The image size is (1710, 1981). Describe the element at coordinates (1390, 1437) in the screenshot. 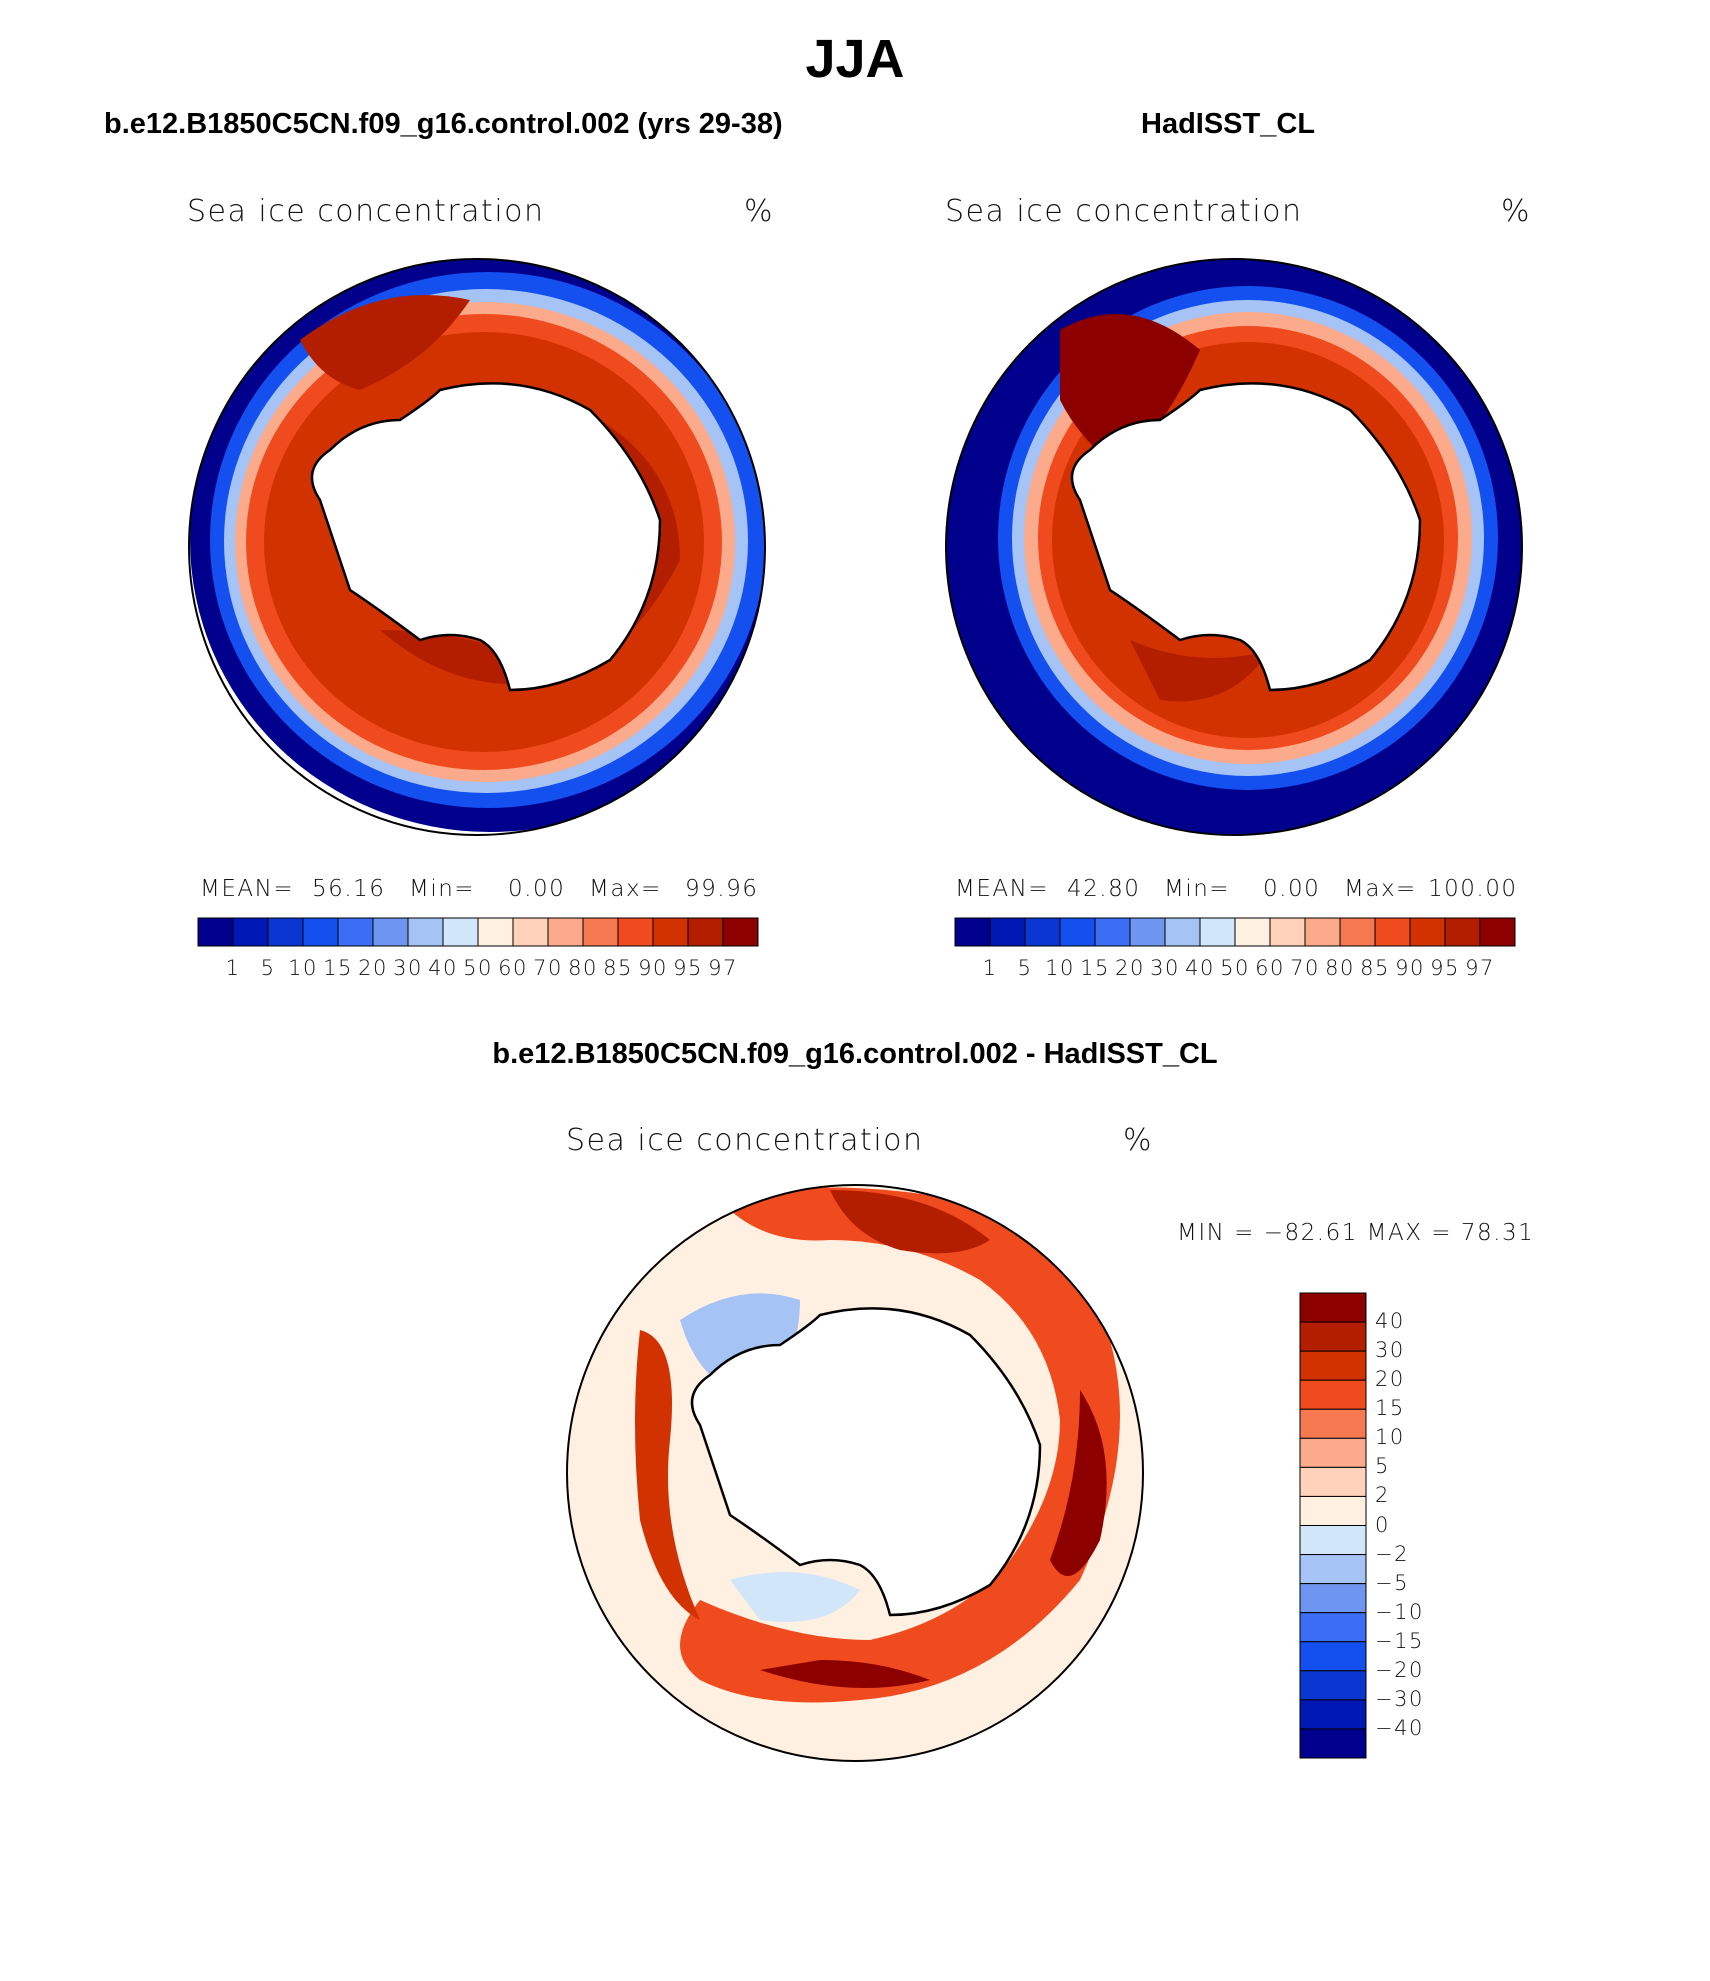

I see `diff-colorbar-tick-label: 10` at that location.